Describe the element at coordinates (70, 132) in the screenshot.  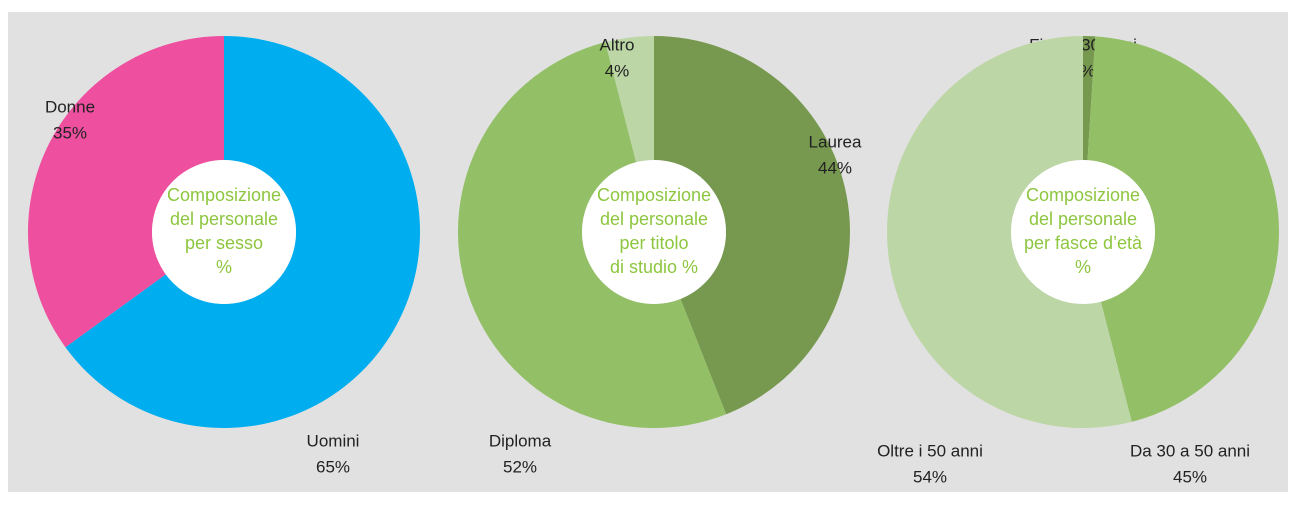
I see `slice-value: 35%` at that location.